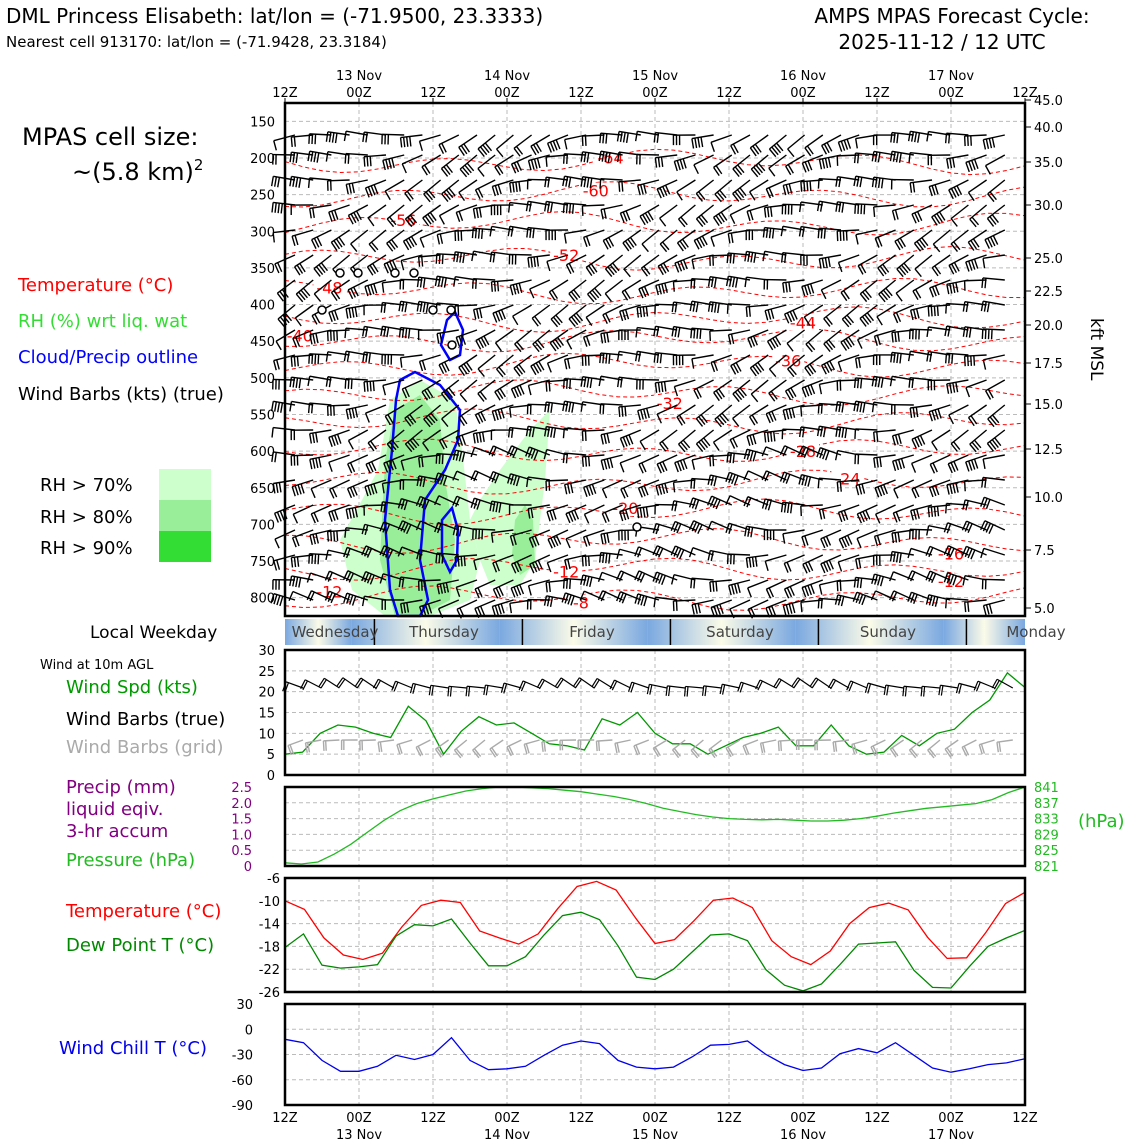 This screenshot has width=1140, height=1140. Describe the element at coordinates (1048, 326) in the screenshot. I see `kft-tick-label: 20.0` at that location.